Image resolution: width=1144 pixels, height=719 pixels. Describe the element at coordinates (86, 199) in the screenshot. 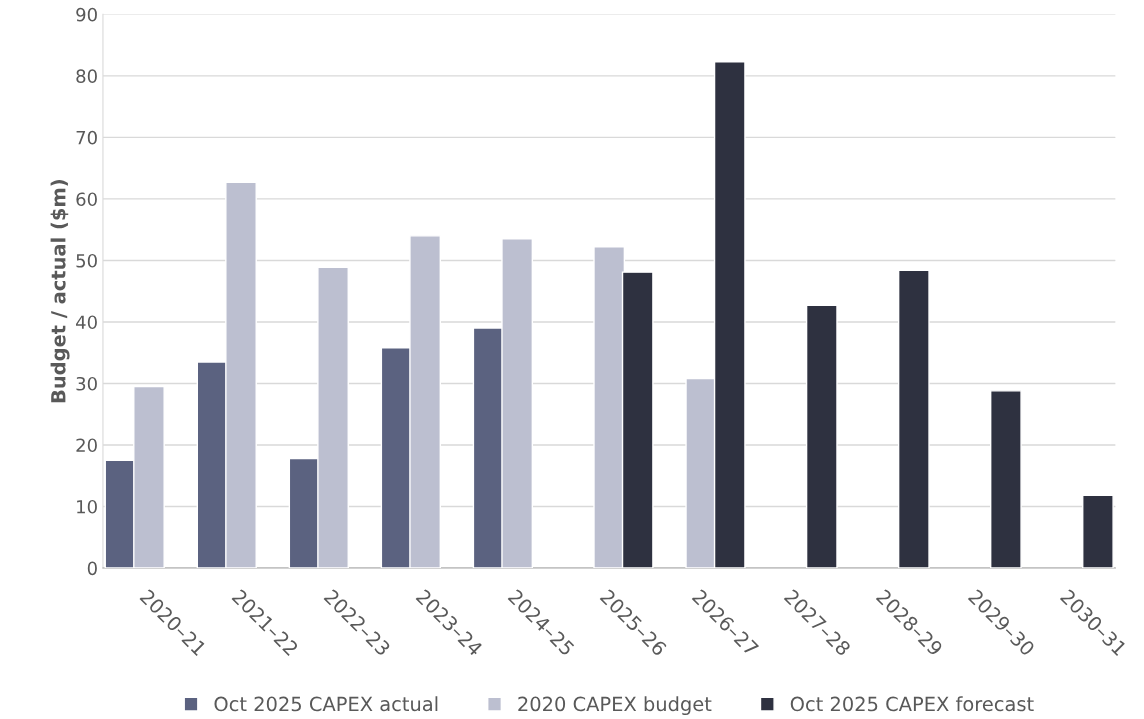

I see `y-tick-label: 60` at that location.